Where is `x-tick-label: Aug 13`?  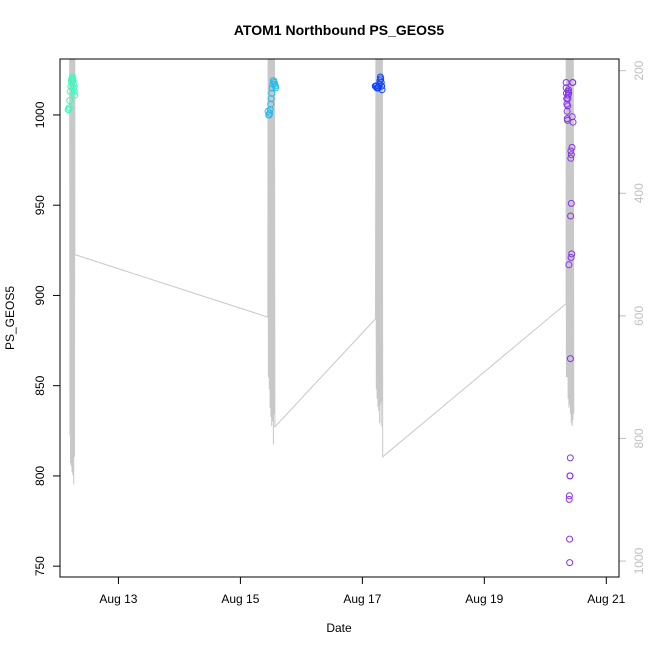 x-tick-label: Aug 13 is located at coordinates (118, 599).